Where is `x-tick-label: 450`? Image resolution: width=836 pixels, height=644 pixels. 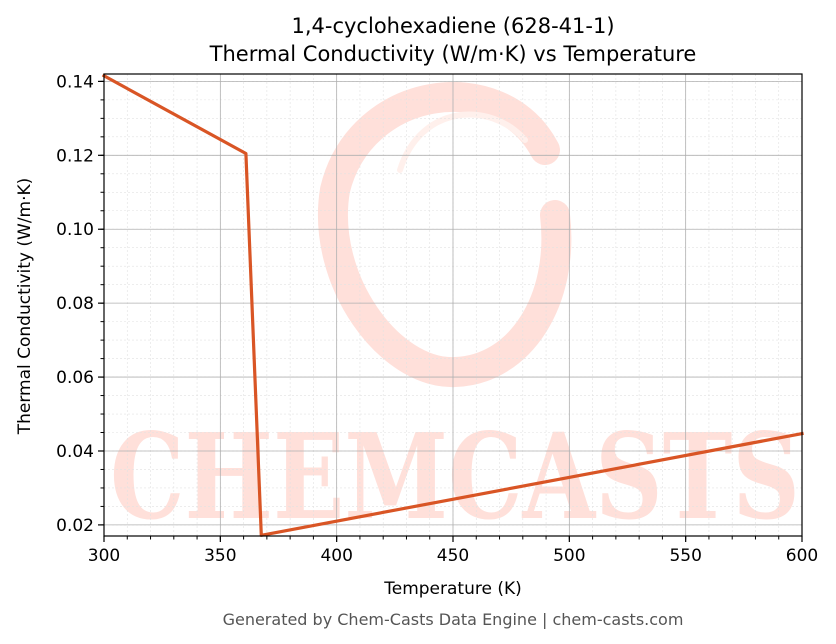
x-tick-label: 450 is located at coordinates (453, 556).